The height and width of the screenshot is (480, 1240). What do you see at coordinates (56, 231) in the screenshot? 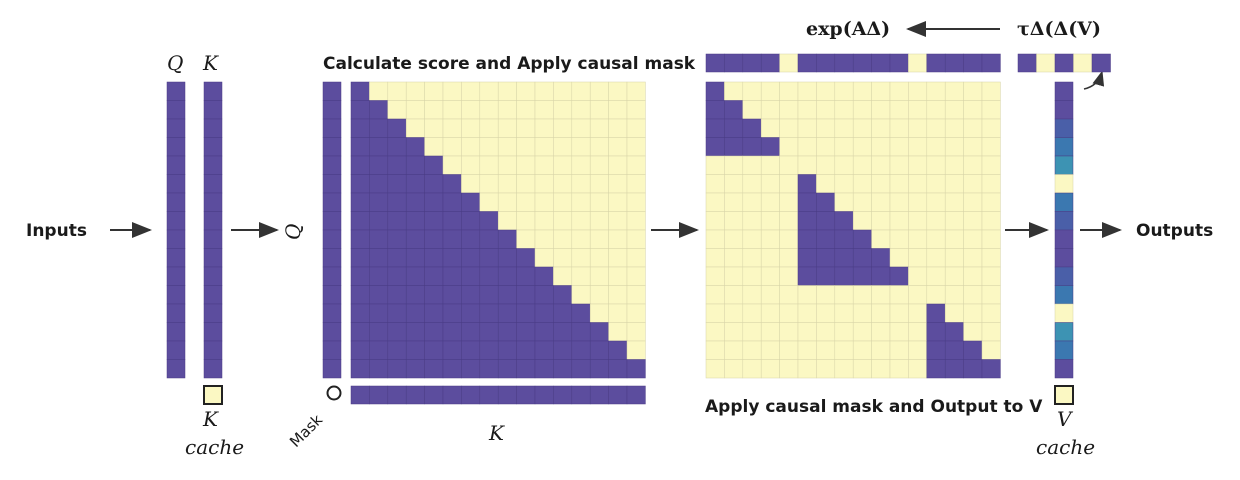
I see `inputs-label: Inputs` at bounding box center [56, 231].